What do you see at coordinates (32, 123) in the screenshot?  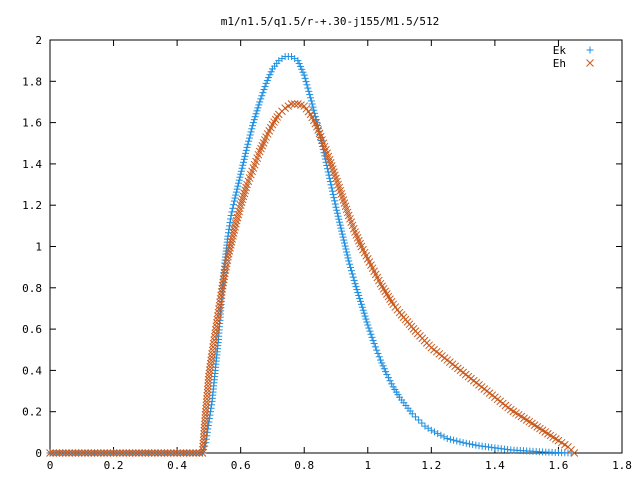 I see `y-tick-label: 1.6` at bounding box center [32, 123].